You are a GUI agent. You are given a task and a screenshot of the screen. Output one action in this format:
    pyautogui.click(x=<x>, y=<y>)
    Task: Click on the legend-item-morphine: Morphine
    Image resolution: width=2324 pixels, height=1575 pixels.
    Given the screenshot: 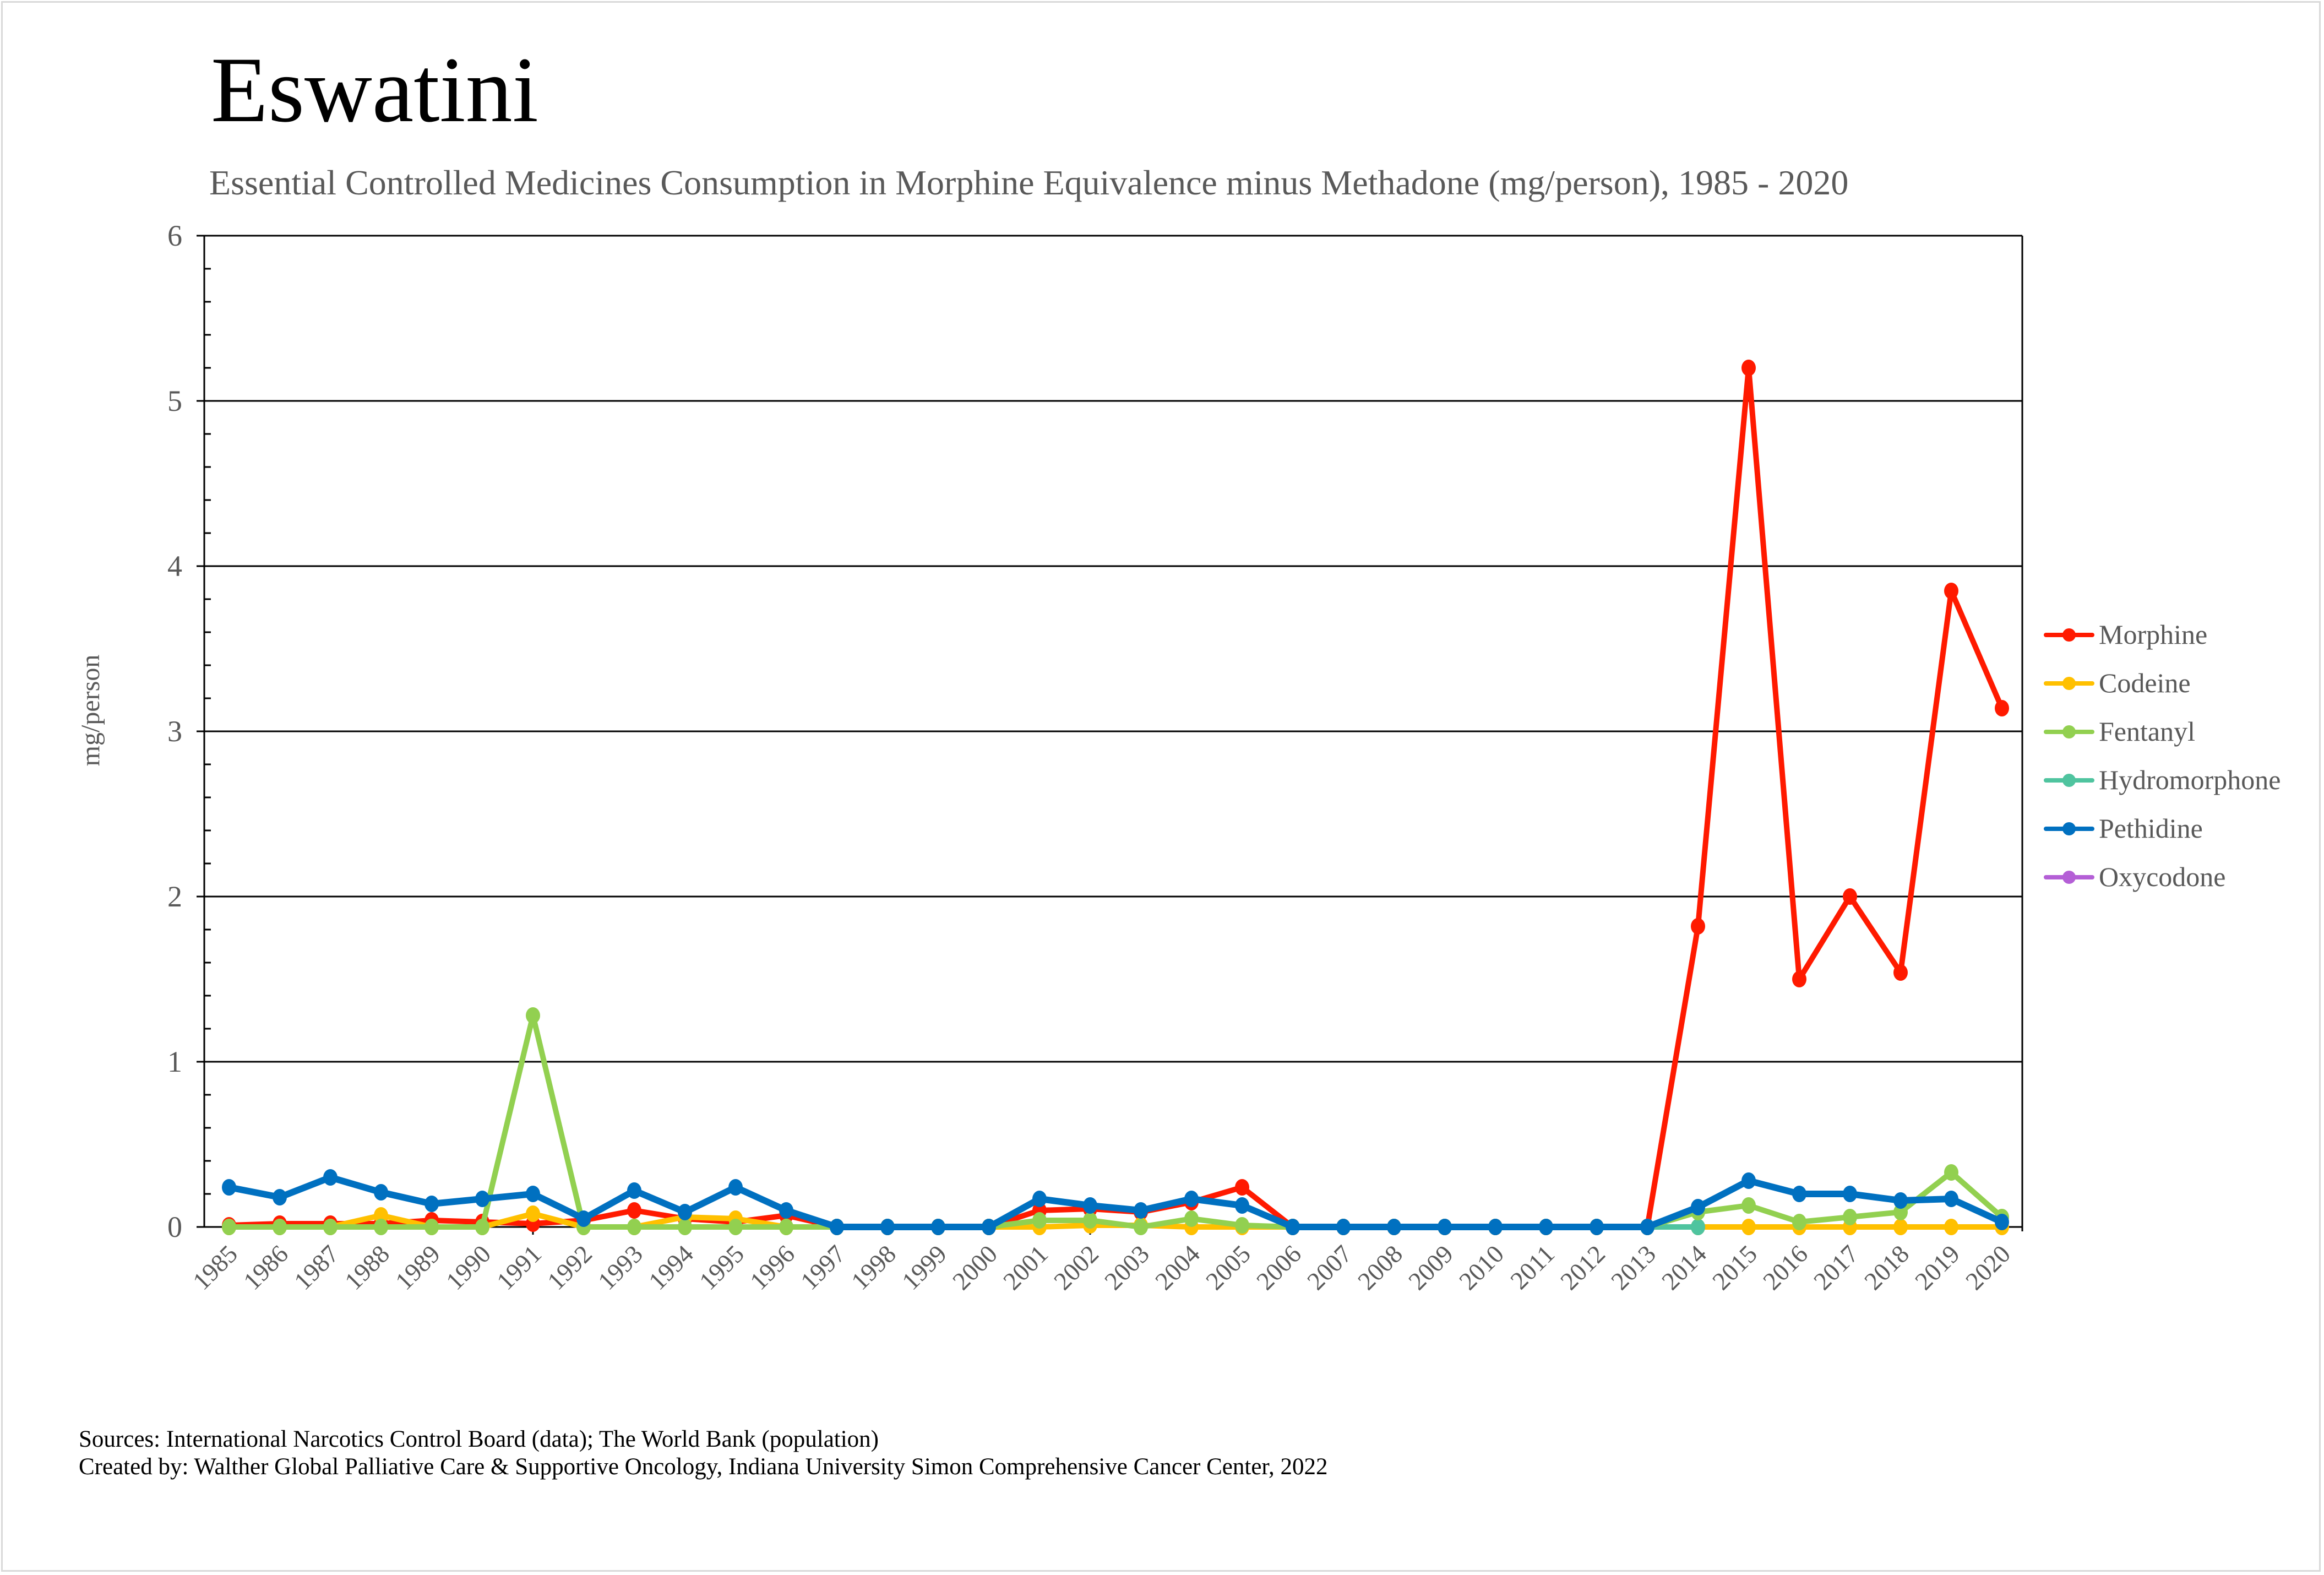 What is the action you would take?
    pyautogui.click(x=2161, y=634)
    